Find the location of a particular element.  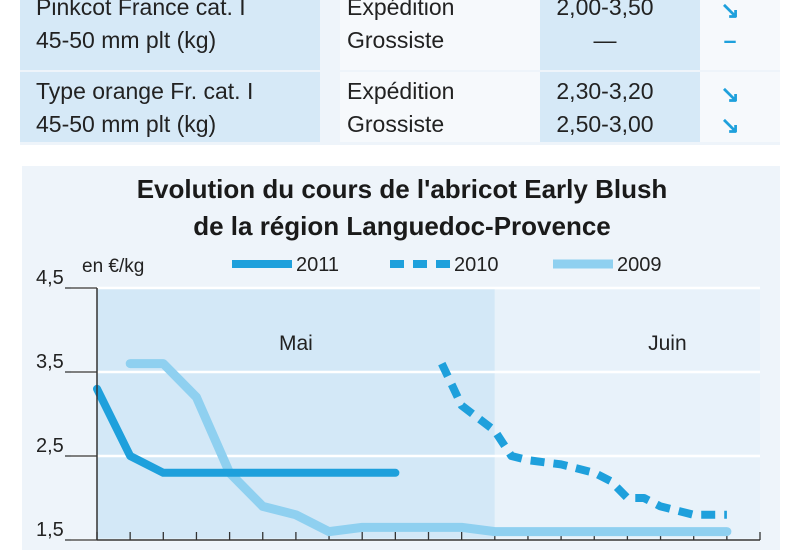

trend-flat-icon: – is located at coordinates (730, 40).